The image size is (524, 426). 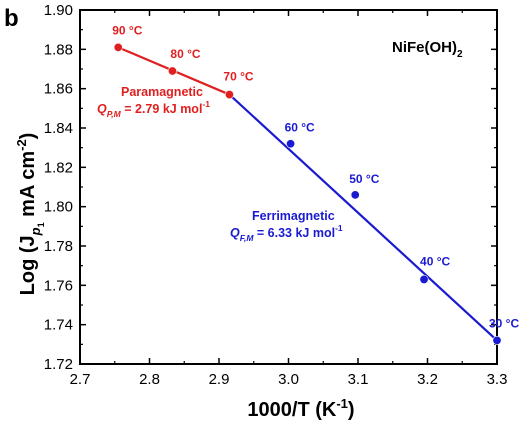 What do you see at coordinates (162, 109) in the screenshot?
I see `q-value: = 2.79 kJ mol` at bounding box center [162, 109].